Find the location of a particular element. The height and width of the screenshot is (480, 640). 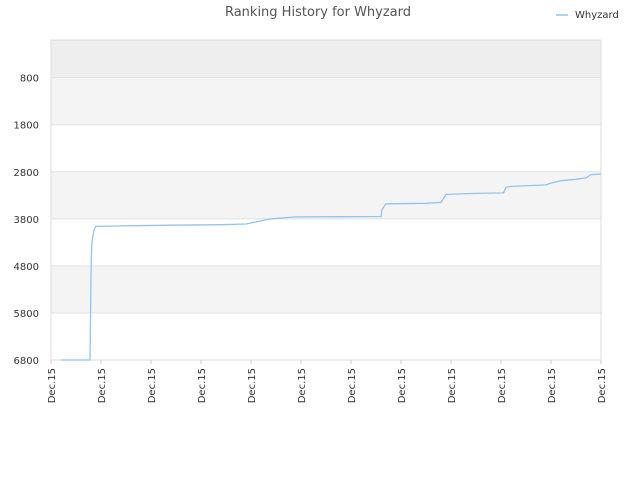

chart-title: Ranking History for Whyzard is located at coordinates (318, 12).